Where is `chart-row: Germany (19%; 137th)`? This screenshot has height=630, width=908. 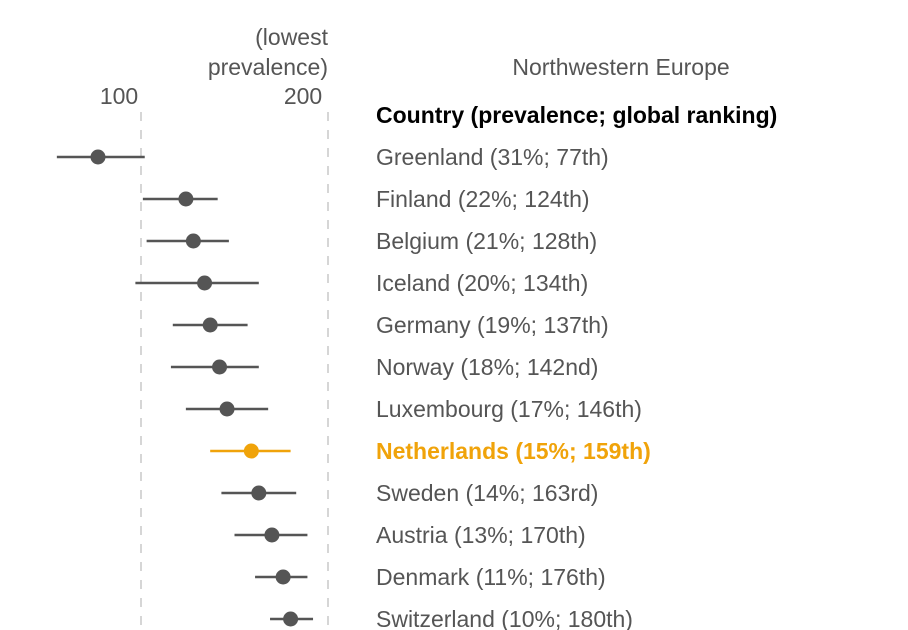 chart-row: Germany (19%; 137th) is located at coordinates (390, 325).